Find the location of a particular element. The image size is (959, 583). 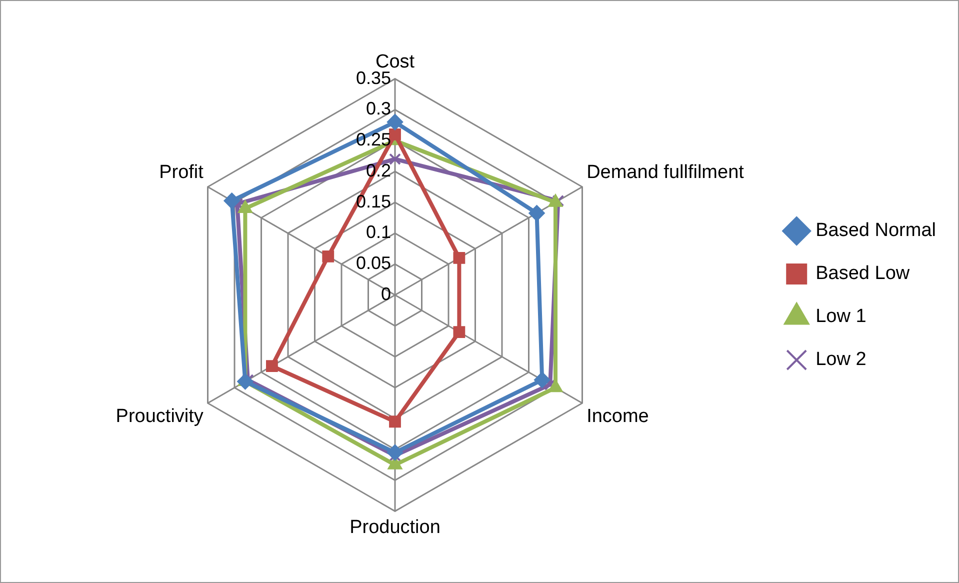

y-tick-label: 0 is located at coordinates (385, 294).